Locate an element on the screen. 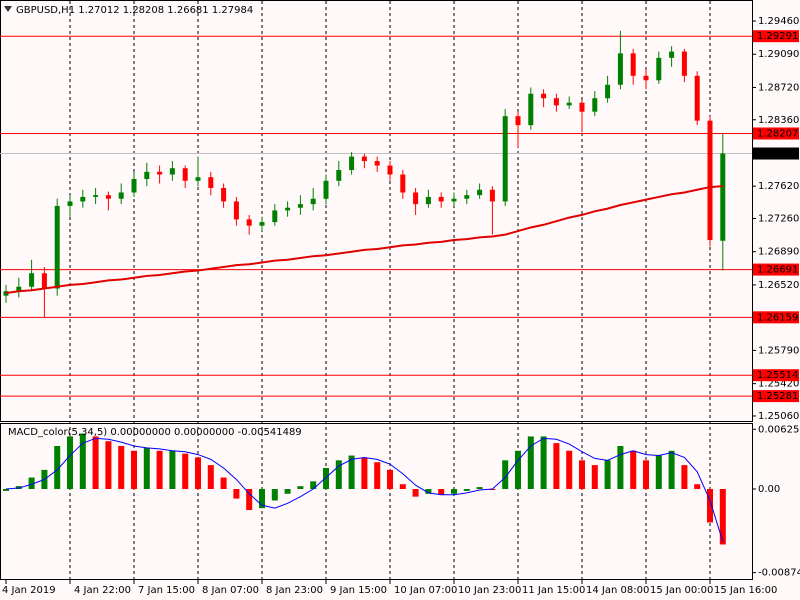 Image resolution: width=800 pixels, height=600 pixels. level-label: 1.25514 is located at coordinates (777, 375).